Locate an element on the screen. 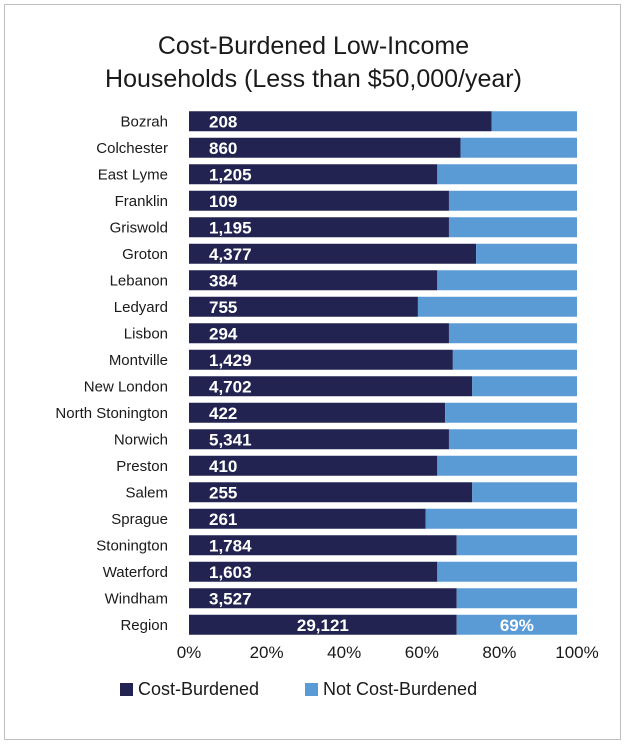 The image size is (627, 746). bar-cost-burdened-norwich is located at coordinates (319, 439).